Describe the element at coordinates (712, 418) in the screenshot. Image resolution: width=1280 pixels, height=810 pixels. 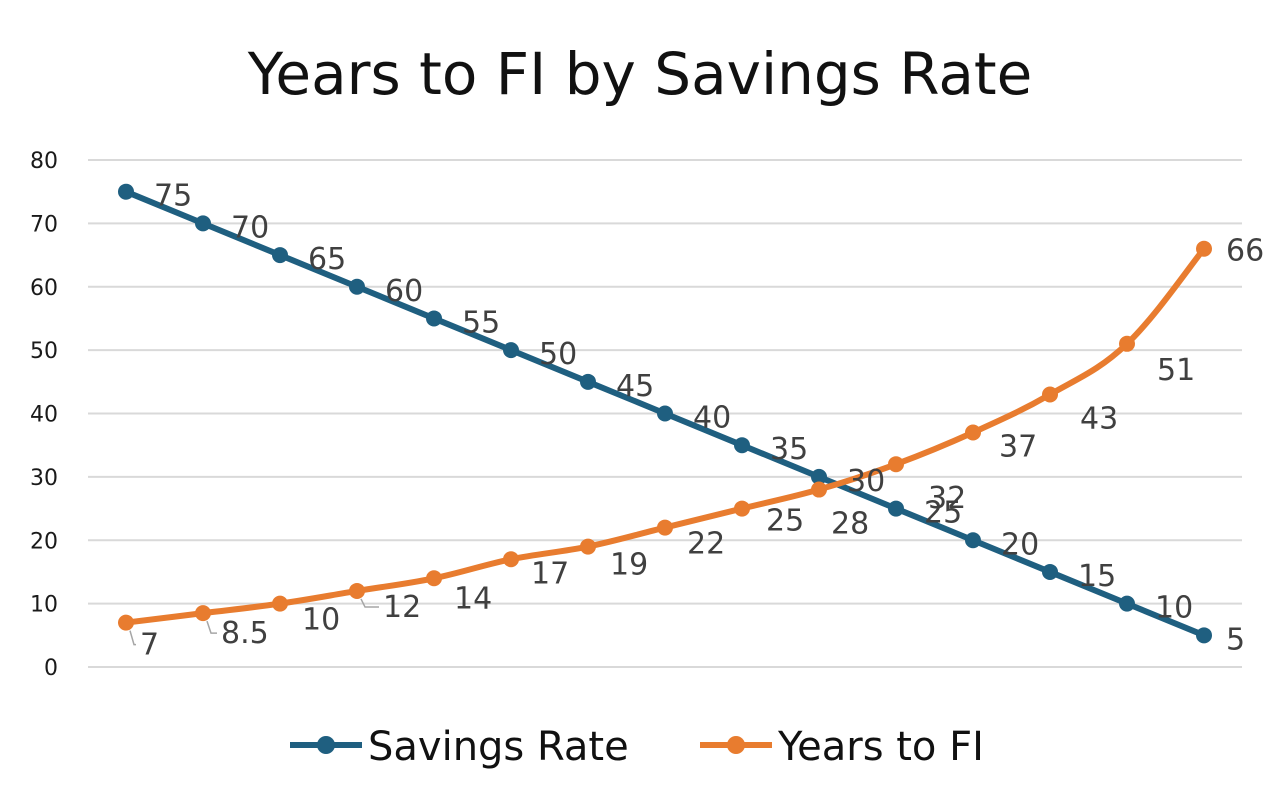
I see `savings-rate-data-label: 40` at that location.